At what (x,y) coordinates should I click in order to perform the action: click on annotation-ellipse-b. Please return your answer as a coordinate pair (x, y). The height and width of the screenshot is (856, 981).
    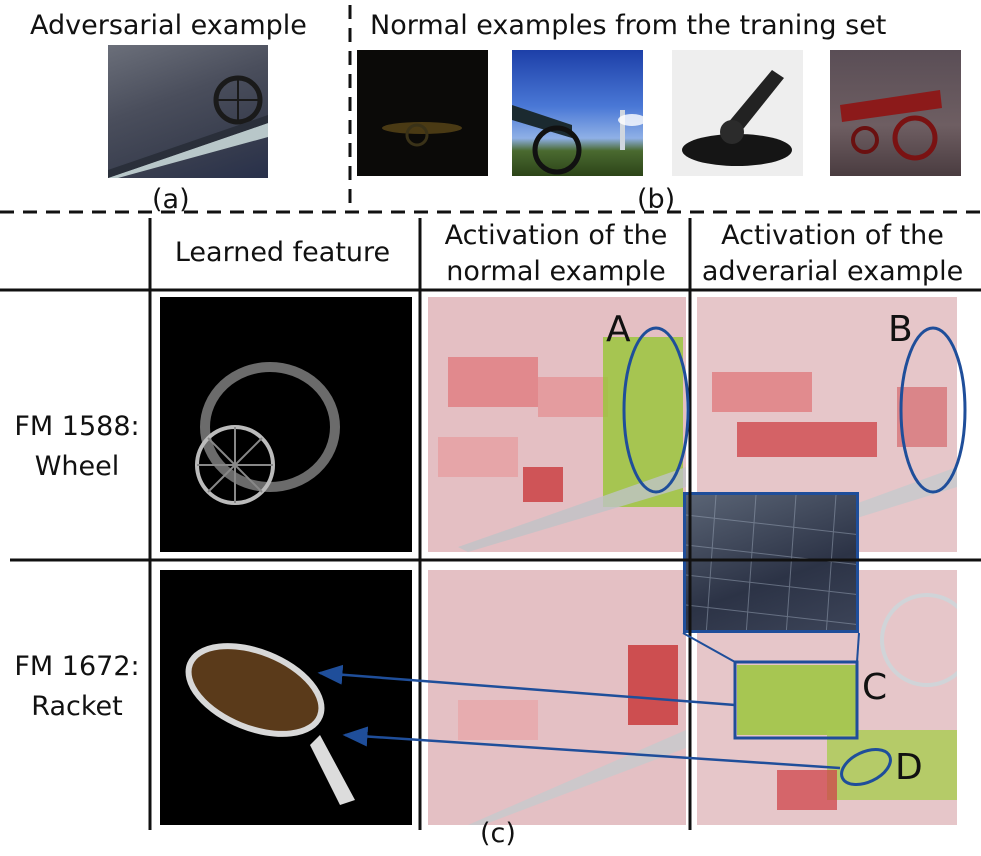
    Looking at the image, I should click on (933, 410).